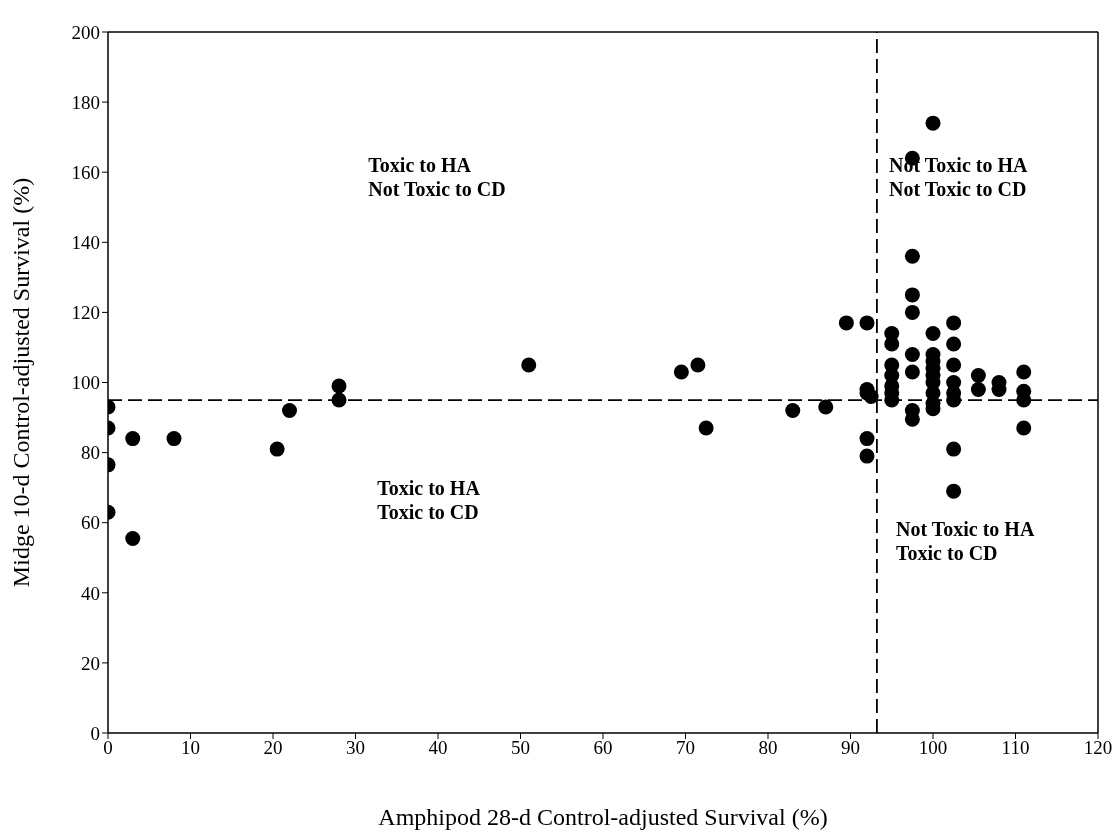 This screenshot has width=1118, height=837. What do you see at coordinates (355, 748) in the screenshot?
I see `x-tick-label: 30` at bounding box center [355, 748].